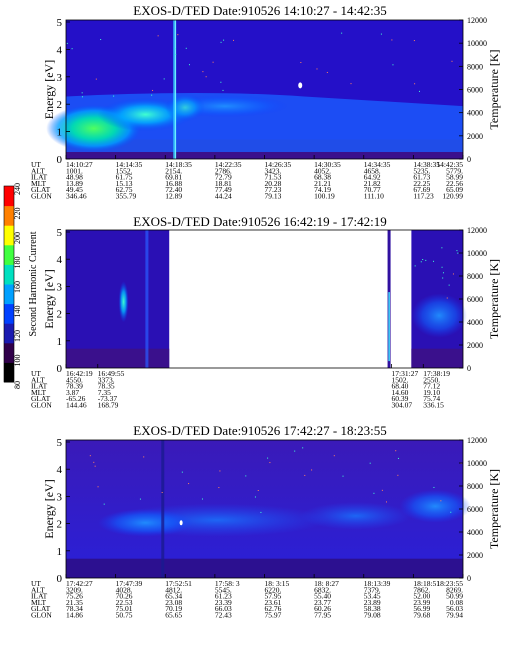 Image resolution: width=505 pixels, height=649 pixels. What do you see at coordinates (322, 602) in the screenshot?
I see `table-cell: 23.77` at bounding box center [322, 602].